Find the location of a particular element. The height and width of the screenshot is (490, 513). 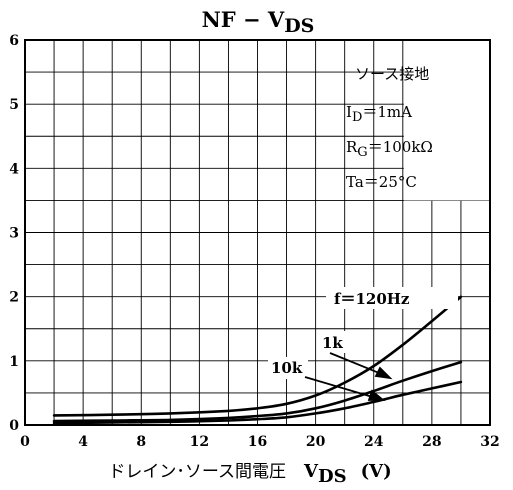

x-tick-label: 0 is located at coordinates (25, 442).